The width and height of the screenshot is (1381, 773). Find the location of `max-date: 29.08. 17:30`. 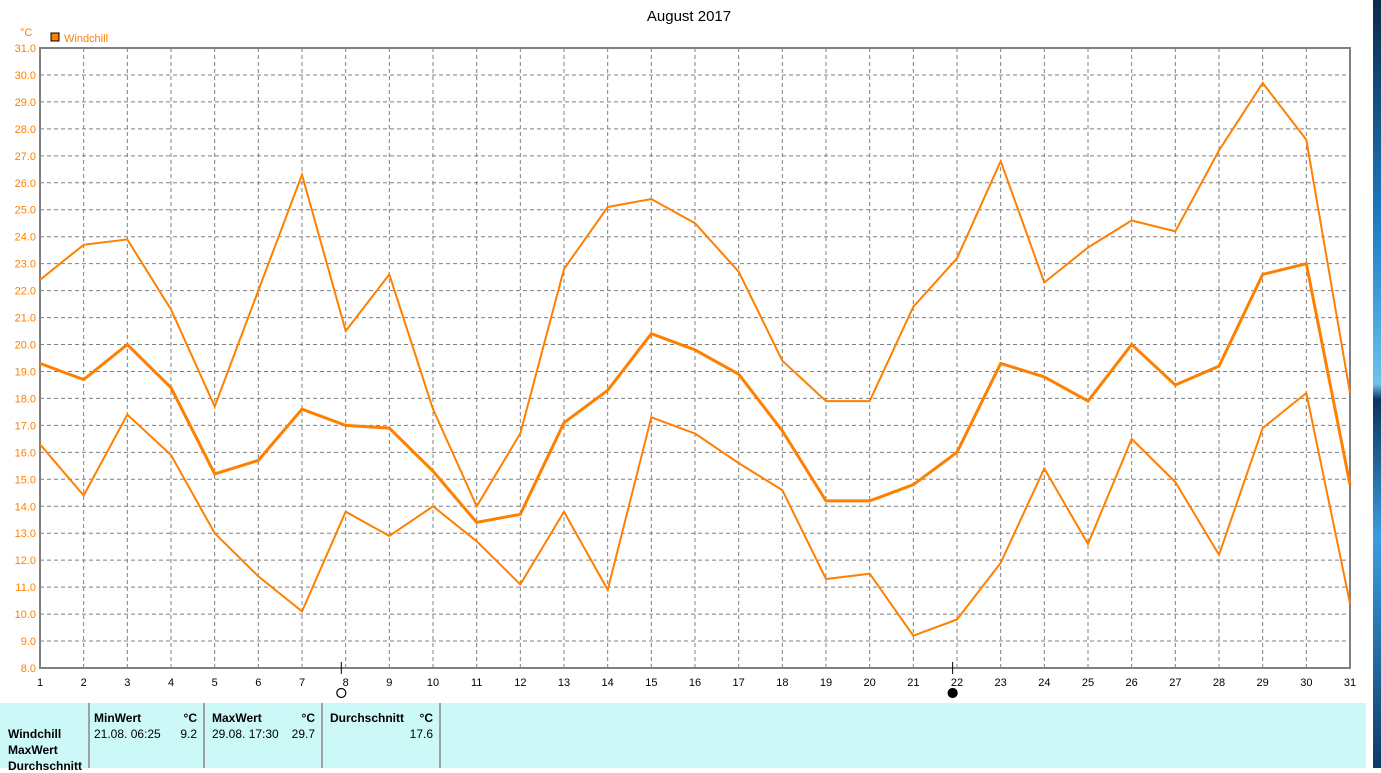

max-date: 29.08. 17:30 is located at coordinates (245, 734).